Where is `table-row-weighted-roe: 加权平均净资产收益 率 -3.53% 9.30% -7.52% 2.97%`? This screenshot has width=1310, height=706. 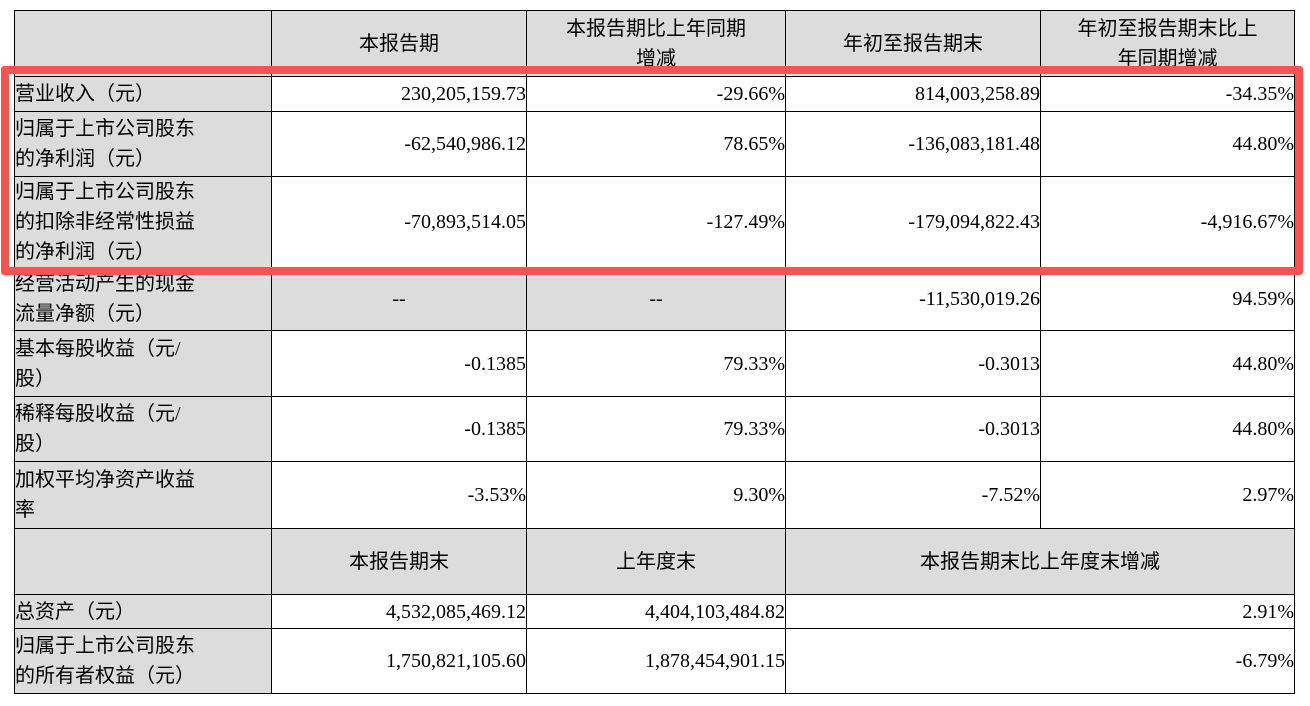 table-row-weighted-roe: 加权平均净资产收益 率 -3.53% 9.30% -7.52% 2.97% is located at coordinates (654, 495).